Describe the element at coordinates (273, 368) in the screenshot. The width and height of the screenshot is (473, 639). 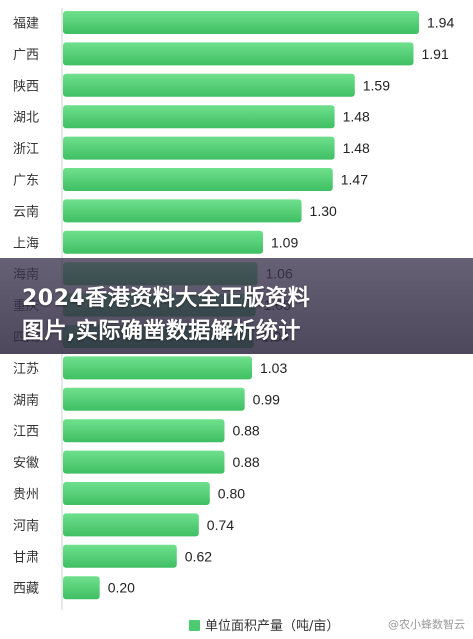
I see `value-label: 1.03` at that location.